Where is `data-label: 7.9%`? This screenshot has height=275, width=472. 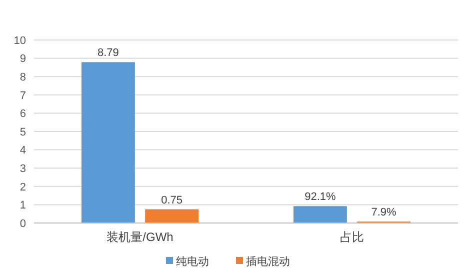 data-label: 7.9% is located at coordinates (384, 212).